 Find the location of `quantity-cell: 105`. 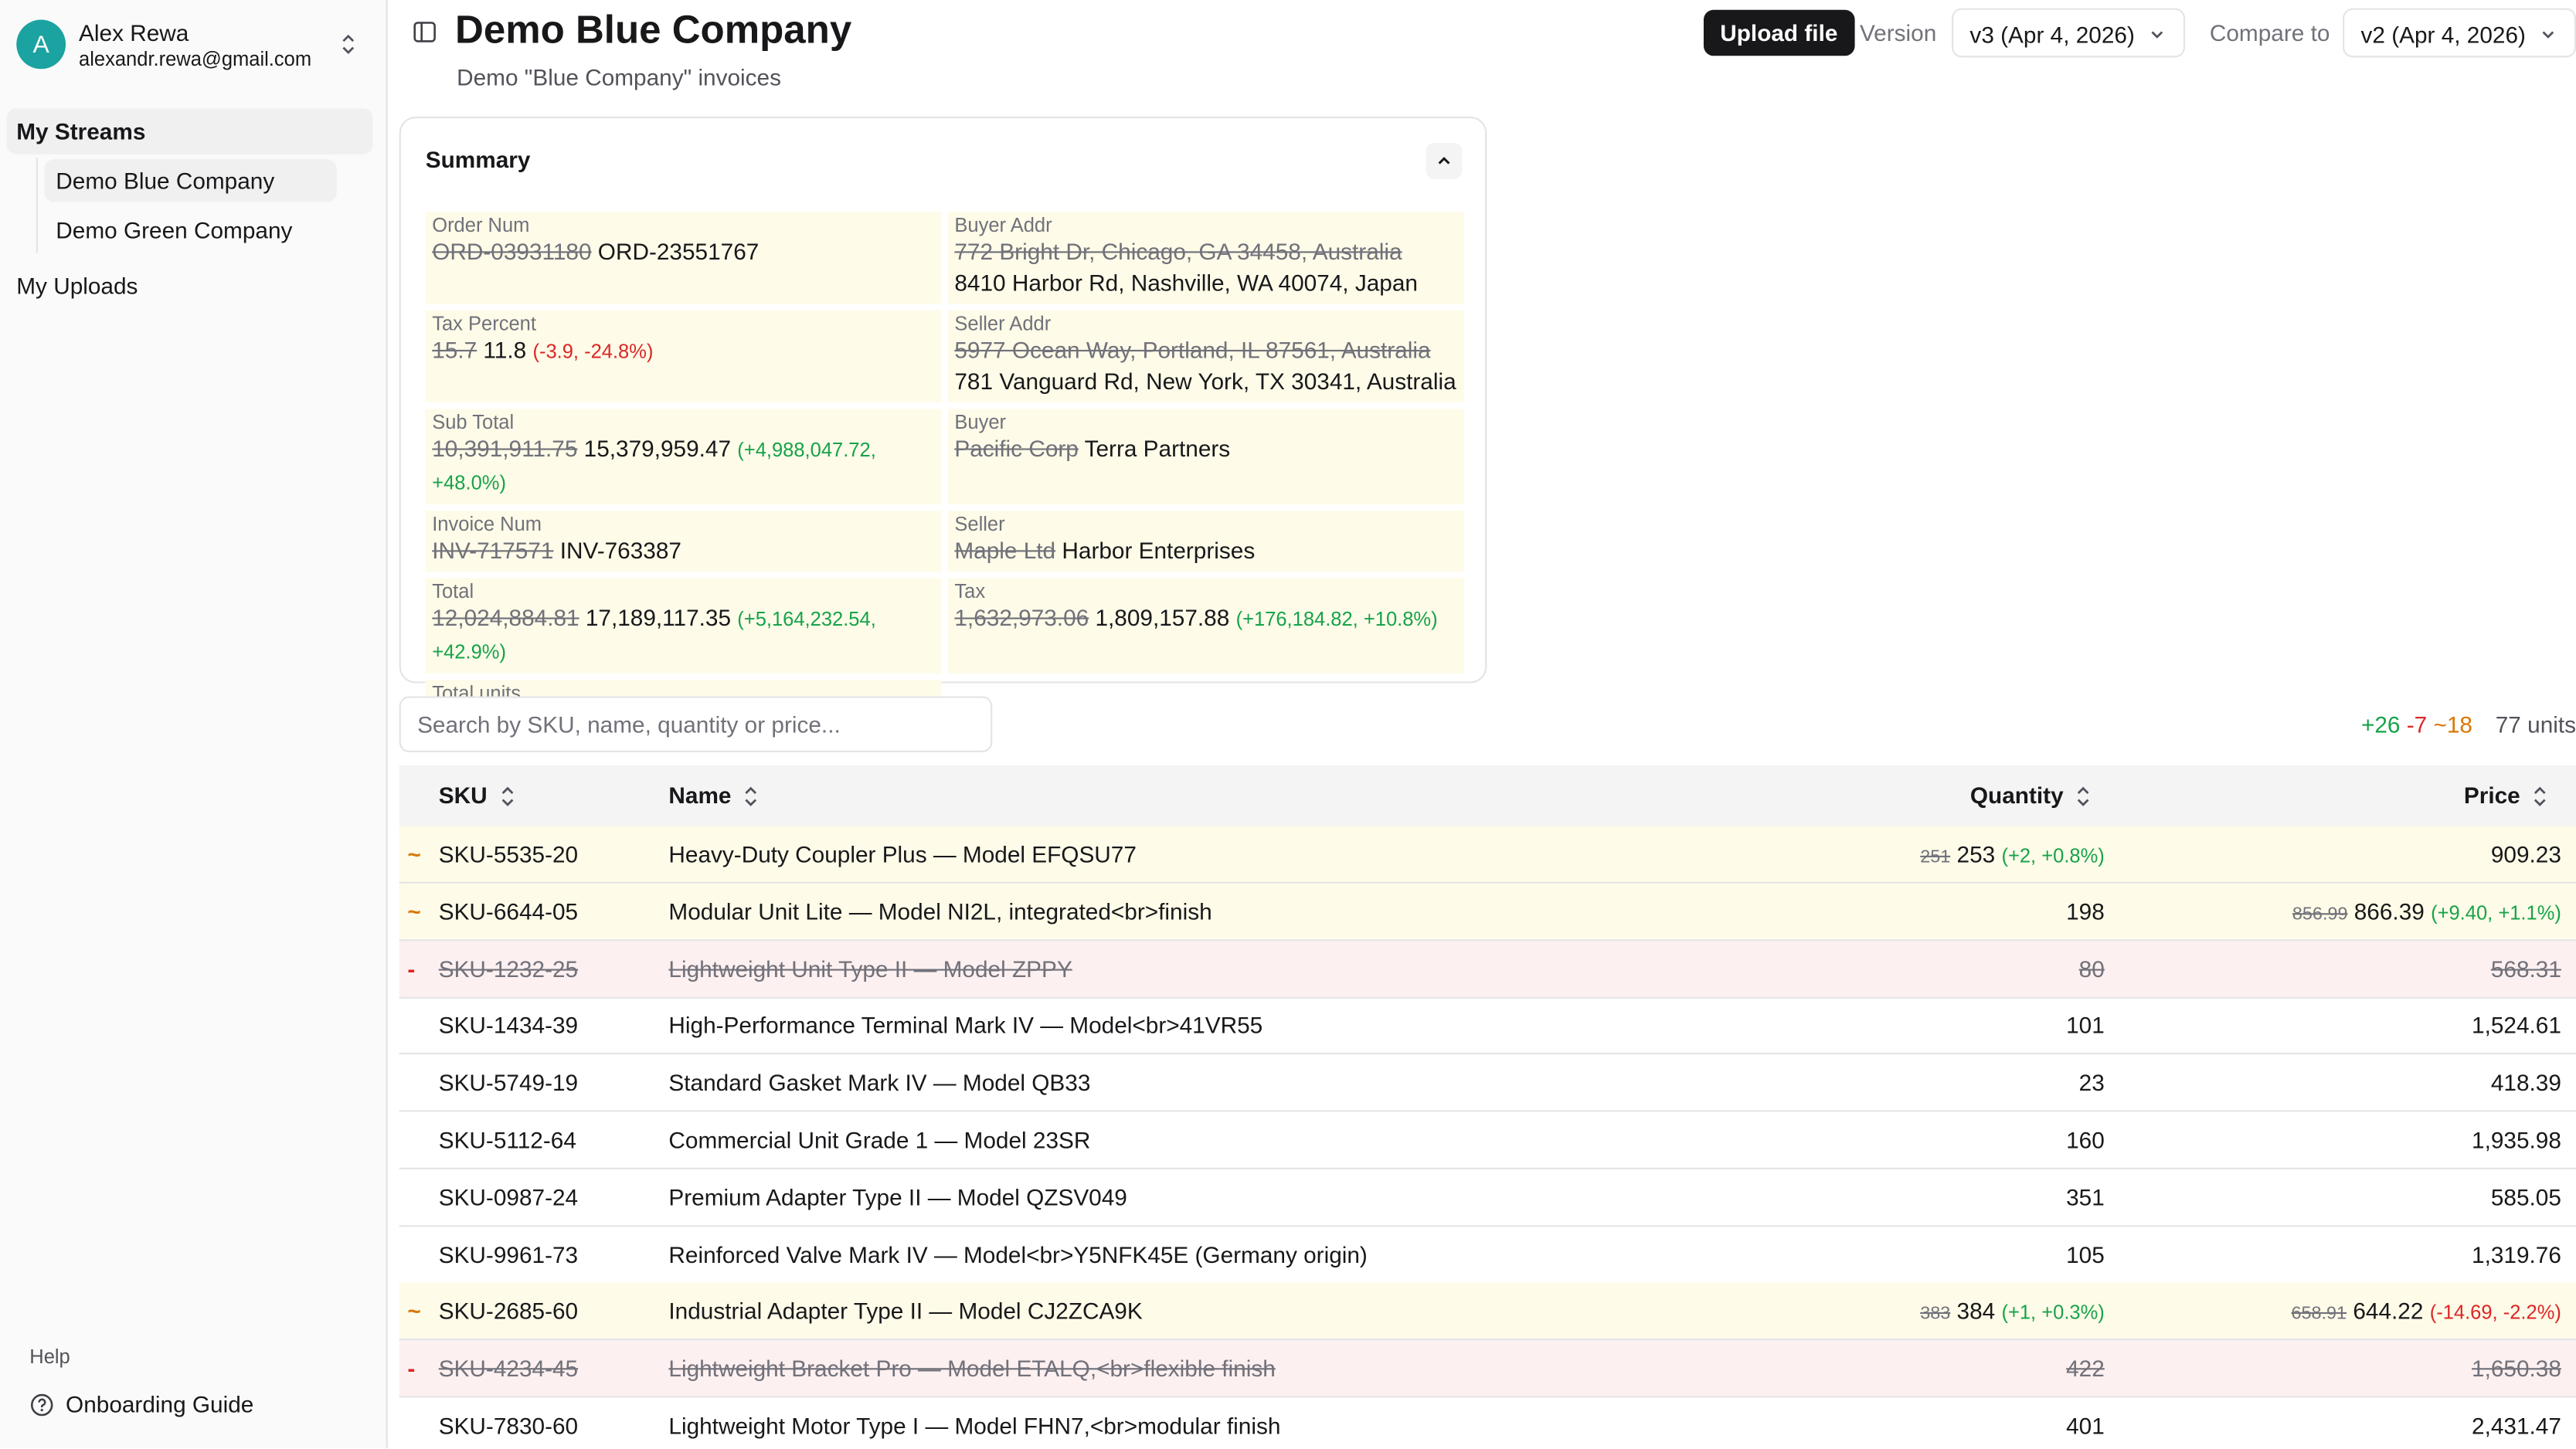

quantity-cell: 105 is located at coordinates (2085, 1253).